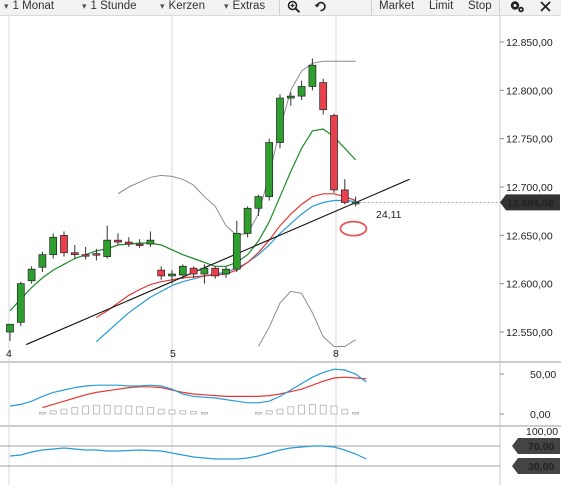 The width and height of the screenshot is (561, 485). Describe the element at coordinates (336, 354) in the screenshot. I see `x-tick-label: 8` at that location.